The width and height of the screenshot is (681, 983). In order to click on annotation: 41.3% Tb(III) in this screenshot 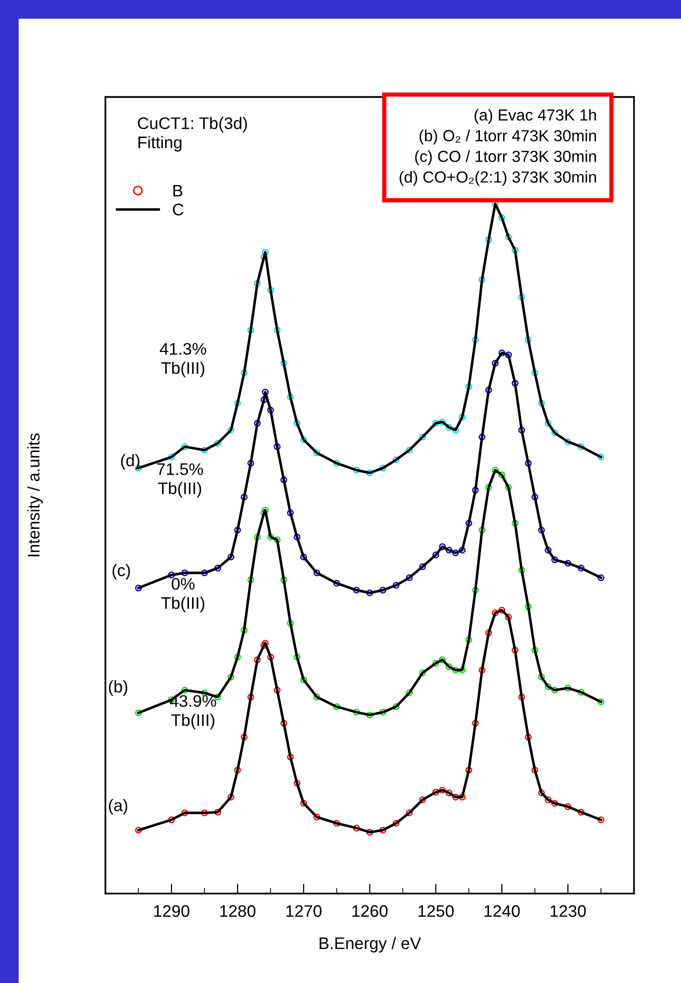, I will do `click(183, 360)`.